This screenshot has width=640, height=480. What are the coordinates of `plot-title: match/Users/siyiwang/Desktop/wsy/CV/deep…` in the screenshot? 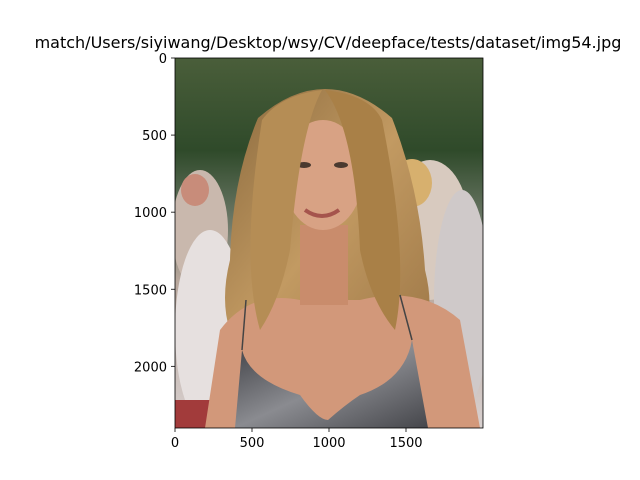 It's located at (328, 42).